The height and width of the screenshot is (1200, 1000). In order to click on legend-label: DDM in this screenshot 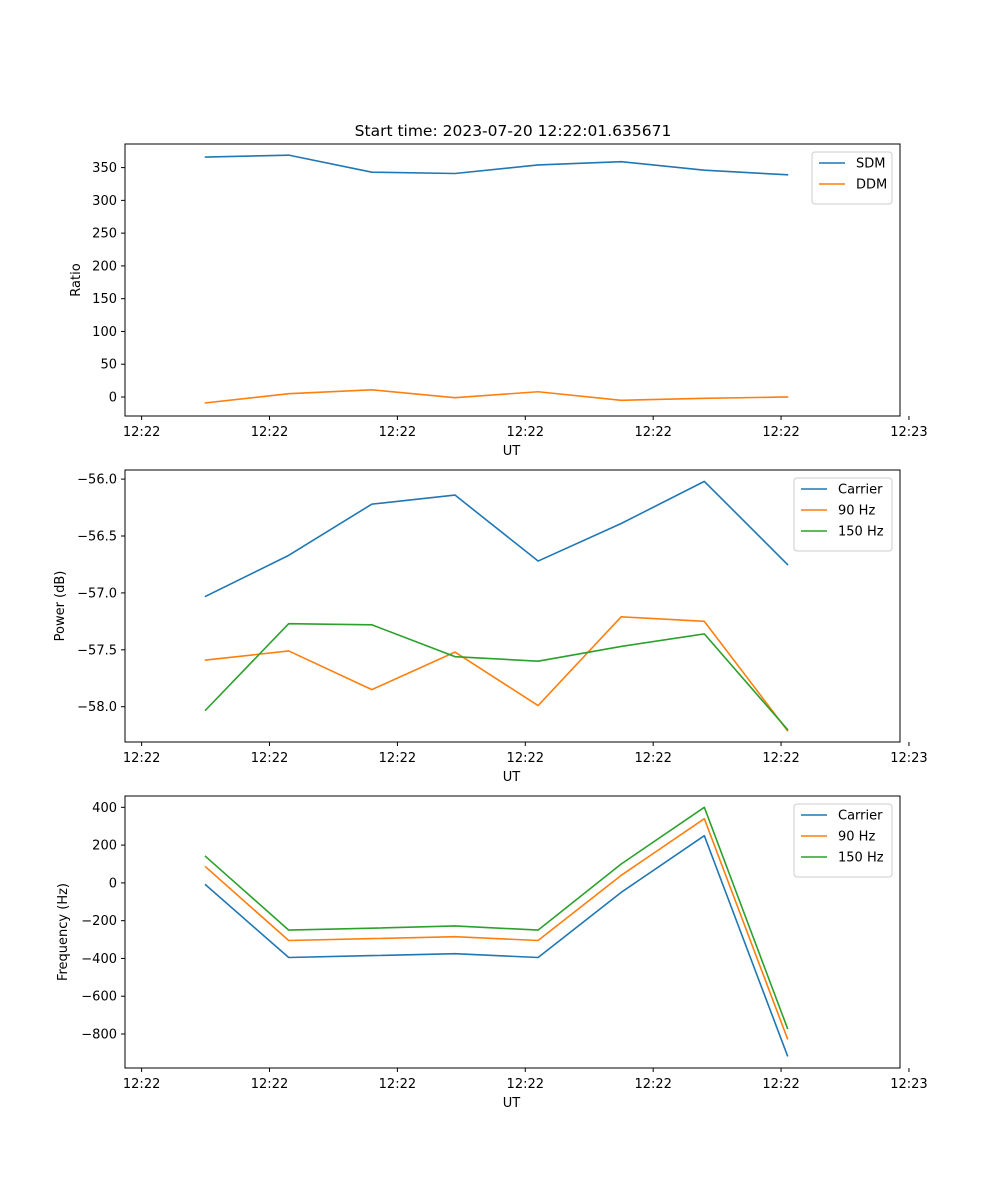, I will do `click(871, 185)`.